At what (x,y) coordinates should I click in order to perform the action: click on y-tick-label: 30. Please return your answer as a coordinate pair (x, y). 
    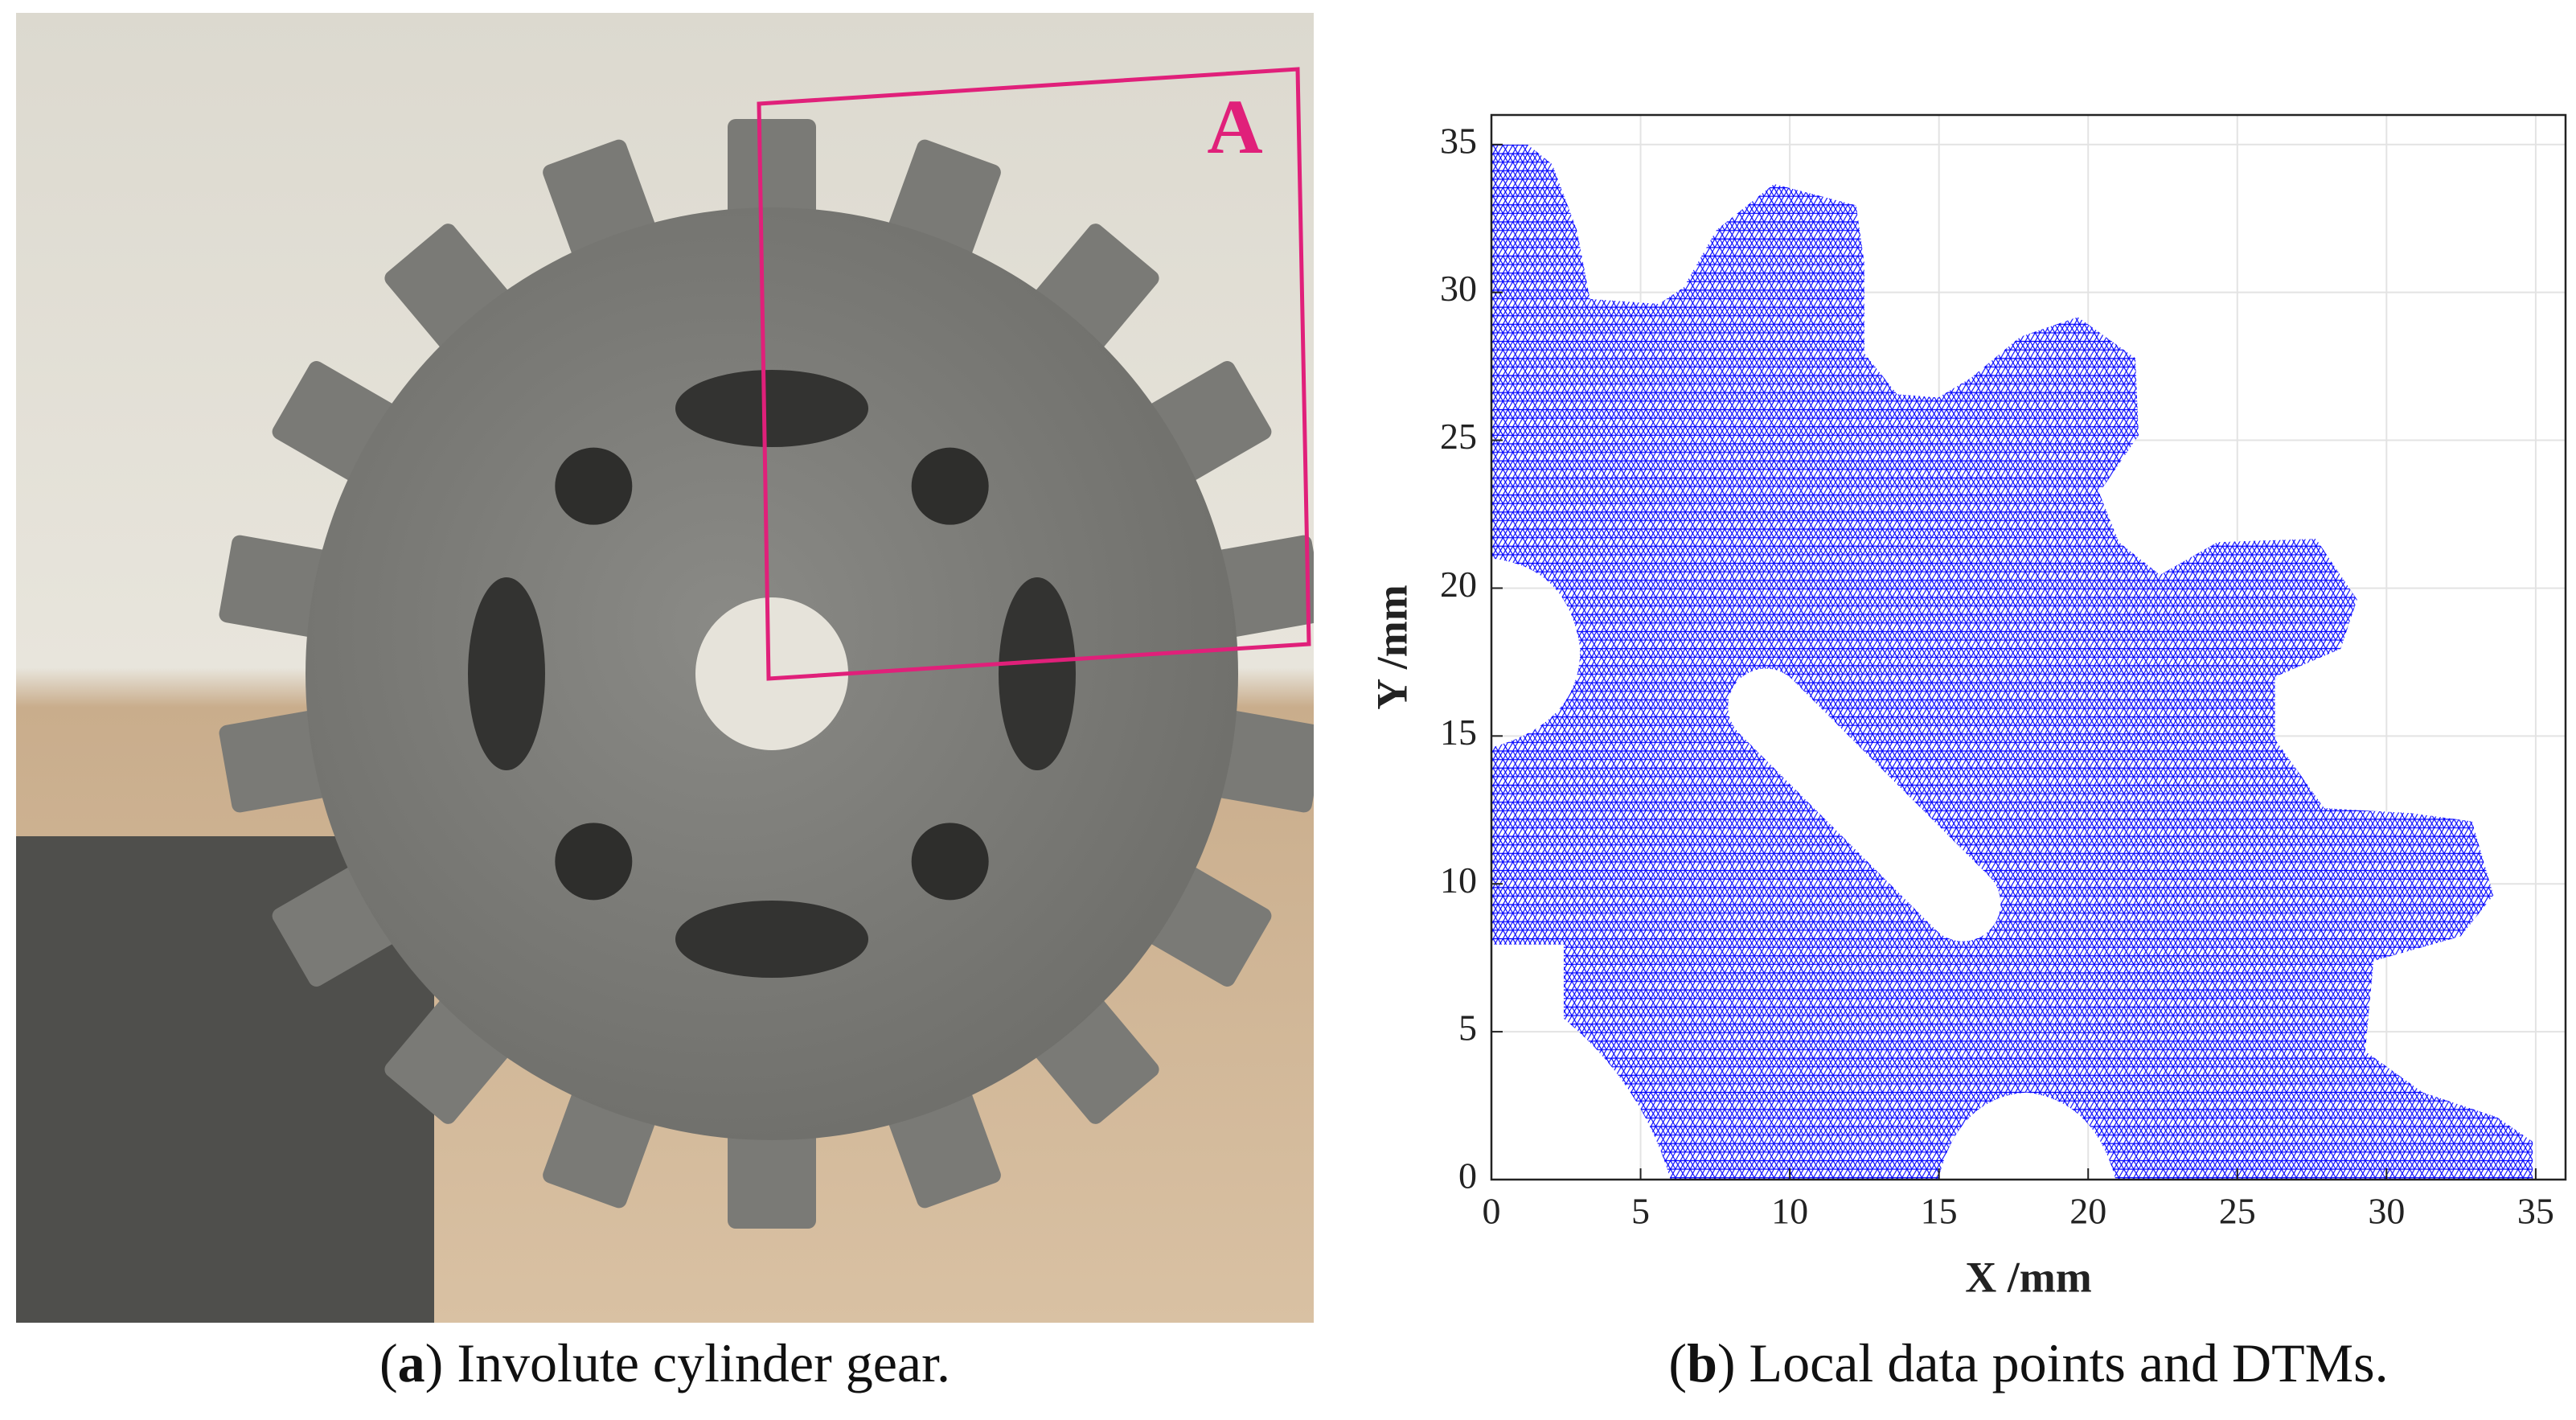
    Looking at the image, I should click on (1458, 288).